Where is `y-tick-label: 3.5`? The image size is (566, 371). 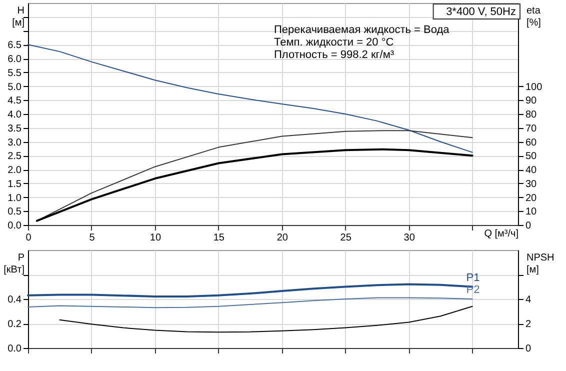
y-tick-label: 3.5 is located at coordinates (15, 128).